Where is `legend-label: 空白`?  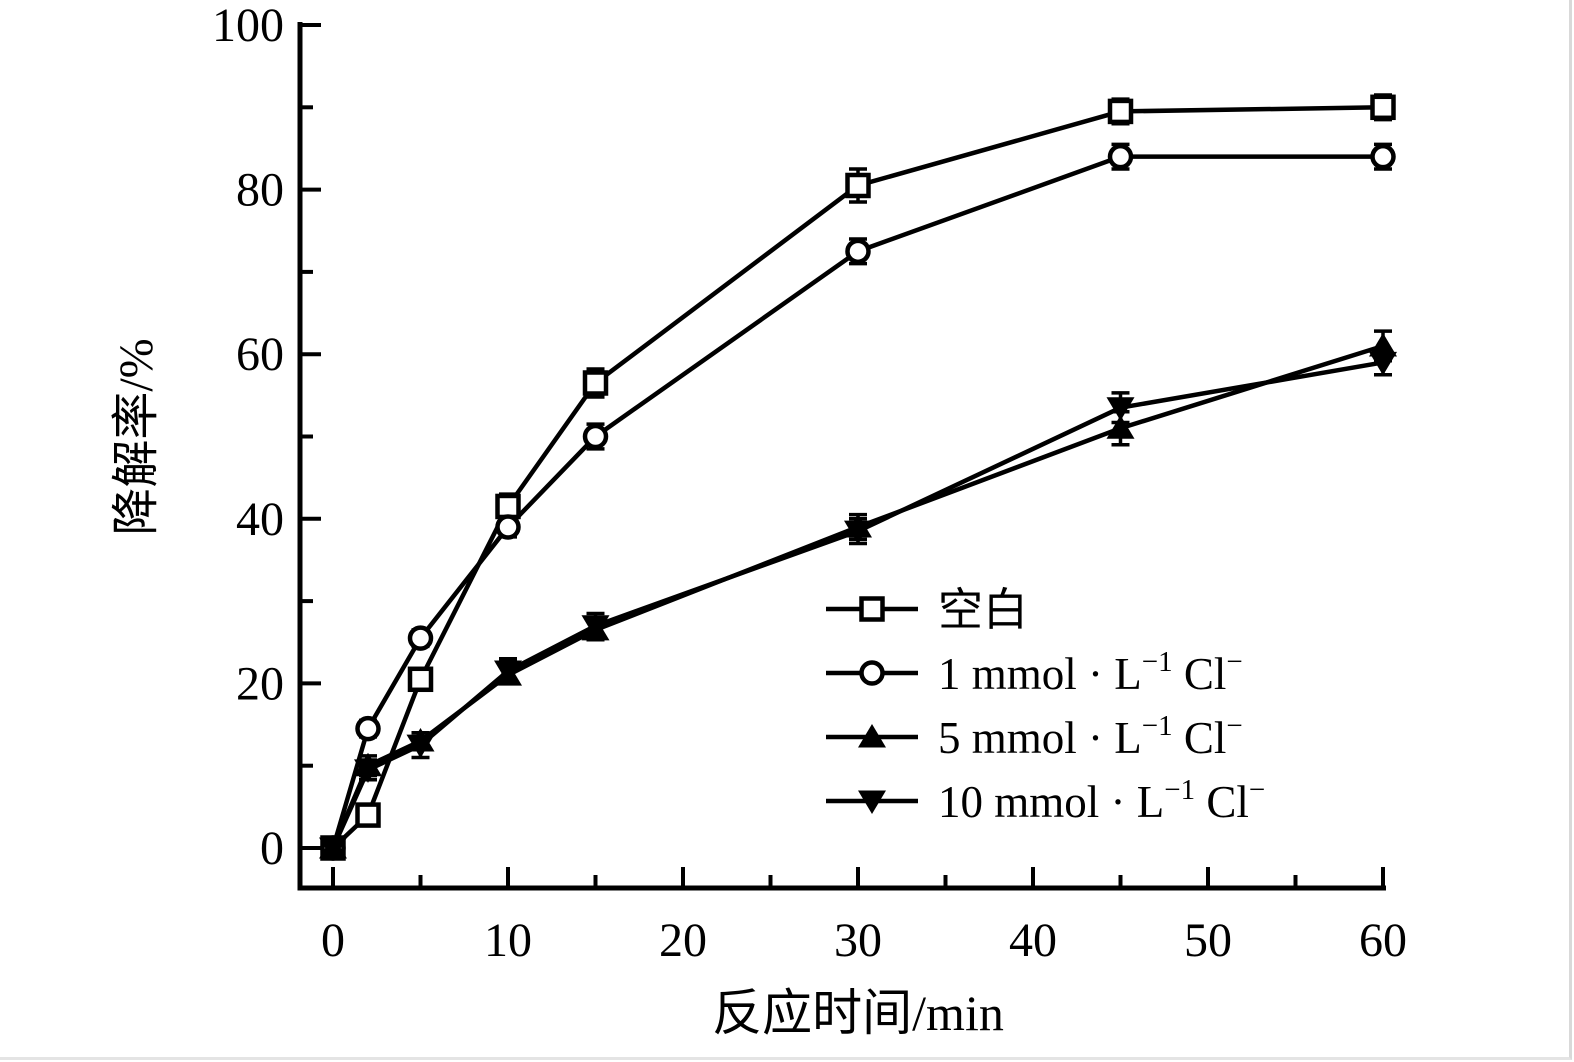
legend-label: 空白 is located at coordinates (983, 610).